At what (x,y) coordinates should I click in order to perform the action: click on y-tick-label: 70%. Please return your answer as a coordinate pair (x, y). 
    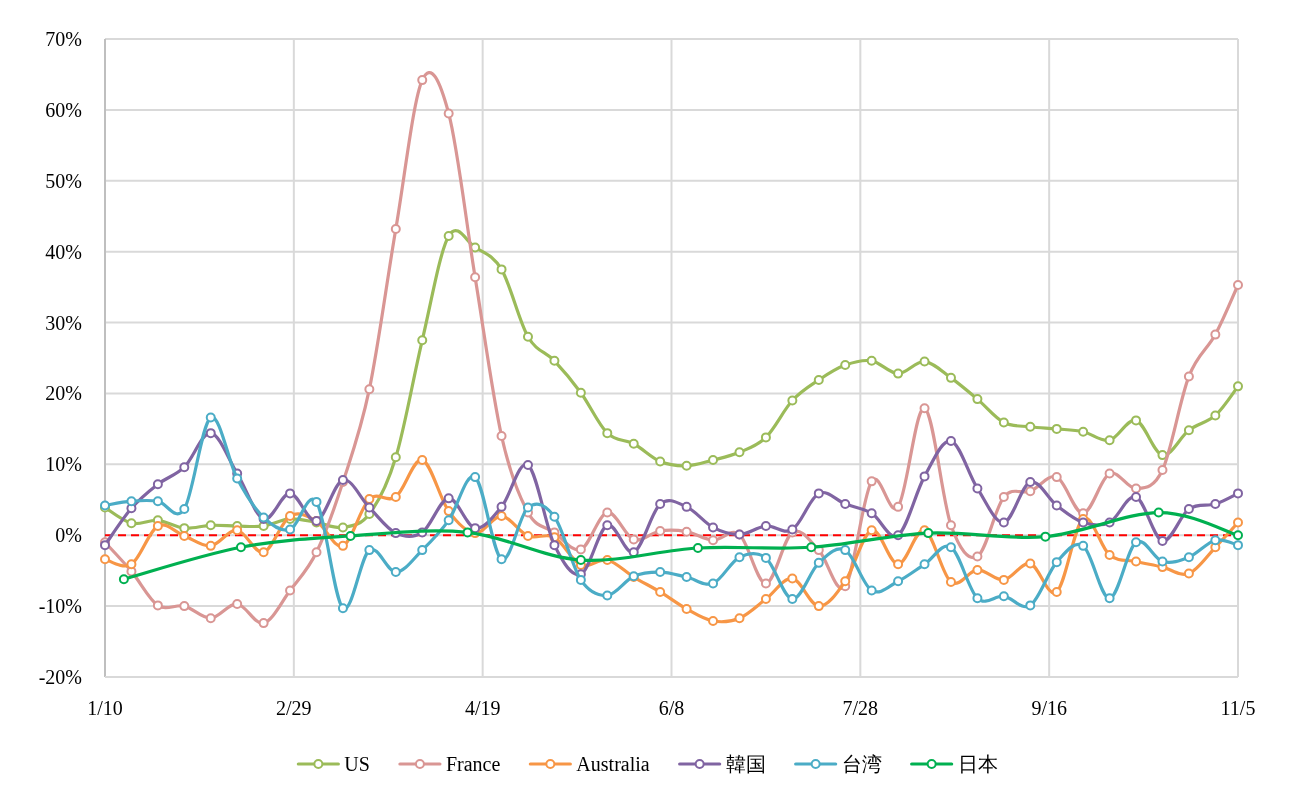
    Looking at the image, I should click on (63, 39).